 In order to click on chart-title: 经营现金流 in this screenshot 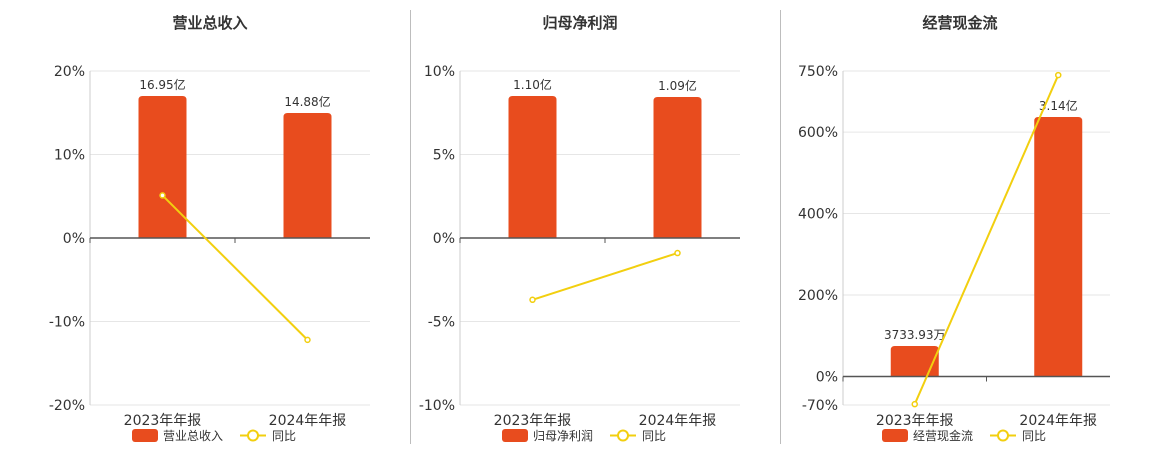, I will do `click(959, 23)`.